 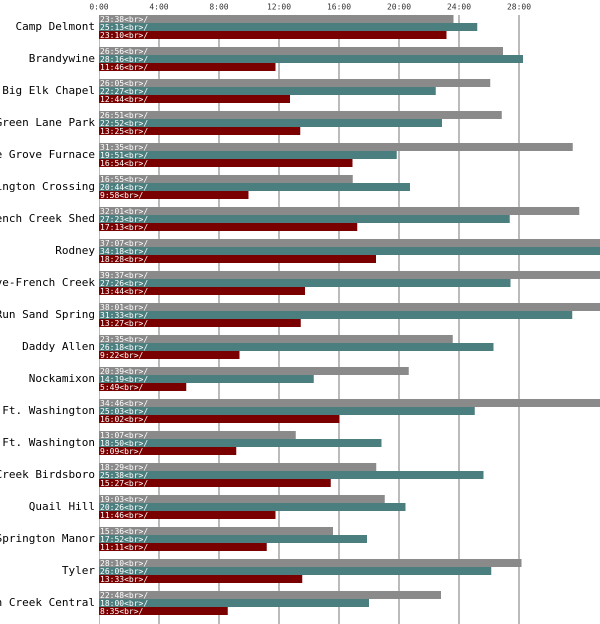 What do you see at coordinates (124, 291) in the screenshot?
I see `value-label: 13:44<br>/` at bounding box center [124, 291].